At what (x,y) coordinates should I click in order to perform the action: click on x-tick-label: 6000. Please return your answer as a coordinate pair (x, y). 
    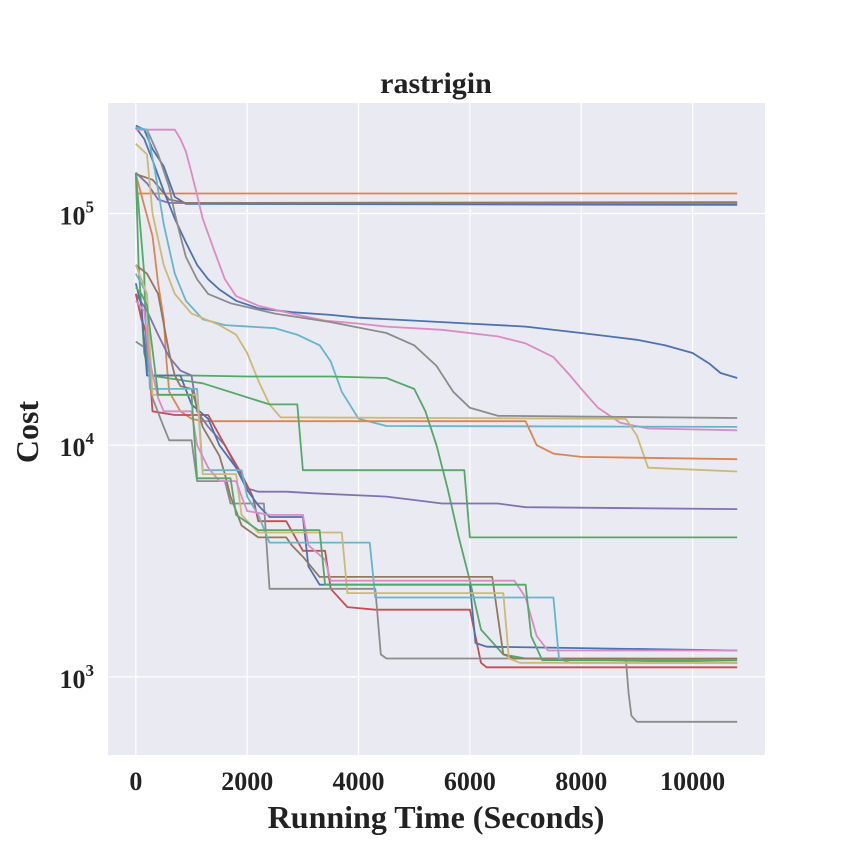
    Looking at the image, I should click on (470, 781).